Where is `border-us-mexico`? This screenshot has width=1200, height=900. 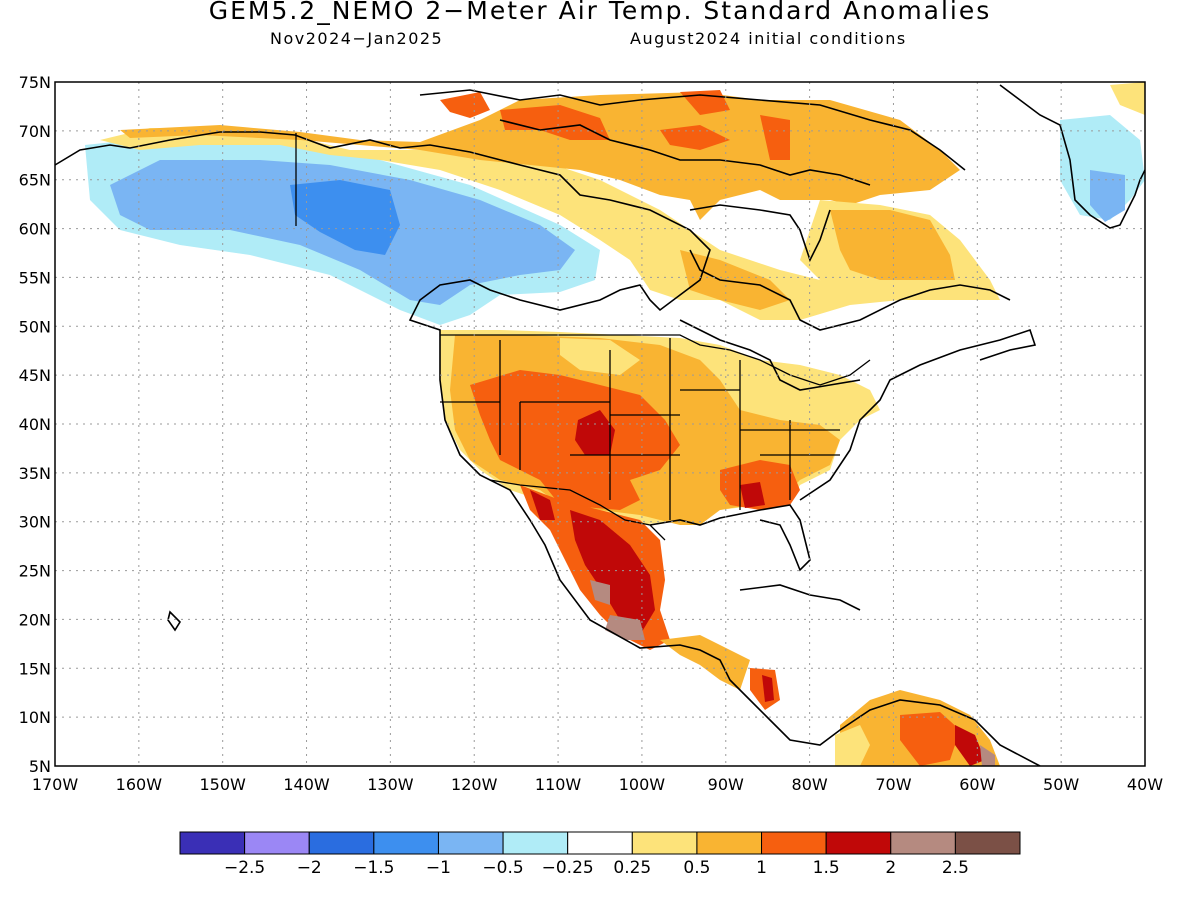 border-us-mexico is located at coordinates (577, 510).